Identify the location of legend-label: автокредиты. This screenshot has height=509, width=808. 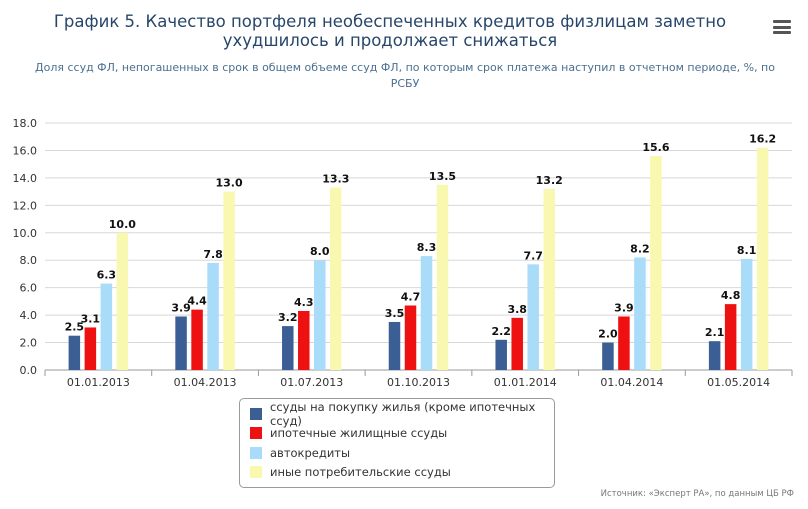
(310, 452).